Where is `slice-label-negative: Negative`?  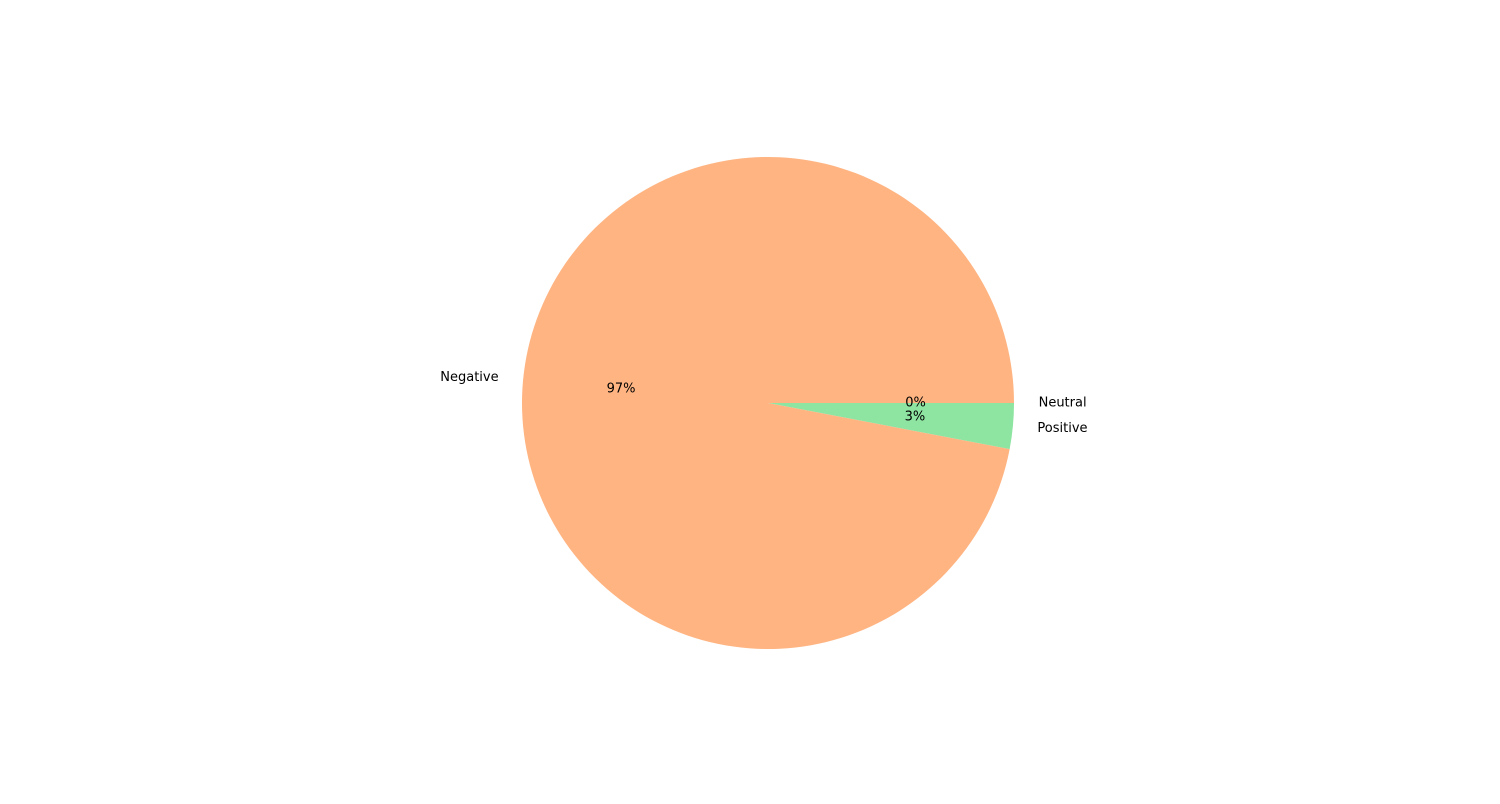
slice-label-negative: Negative is located at coordinates (469, 377).